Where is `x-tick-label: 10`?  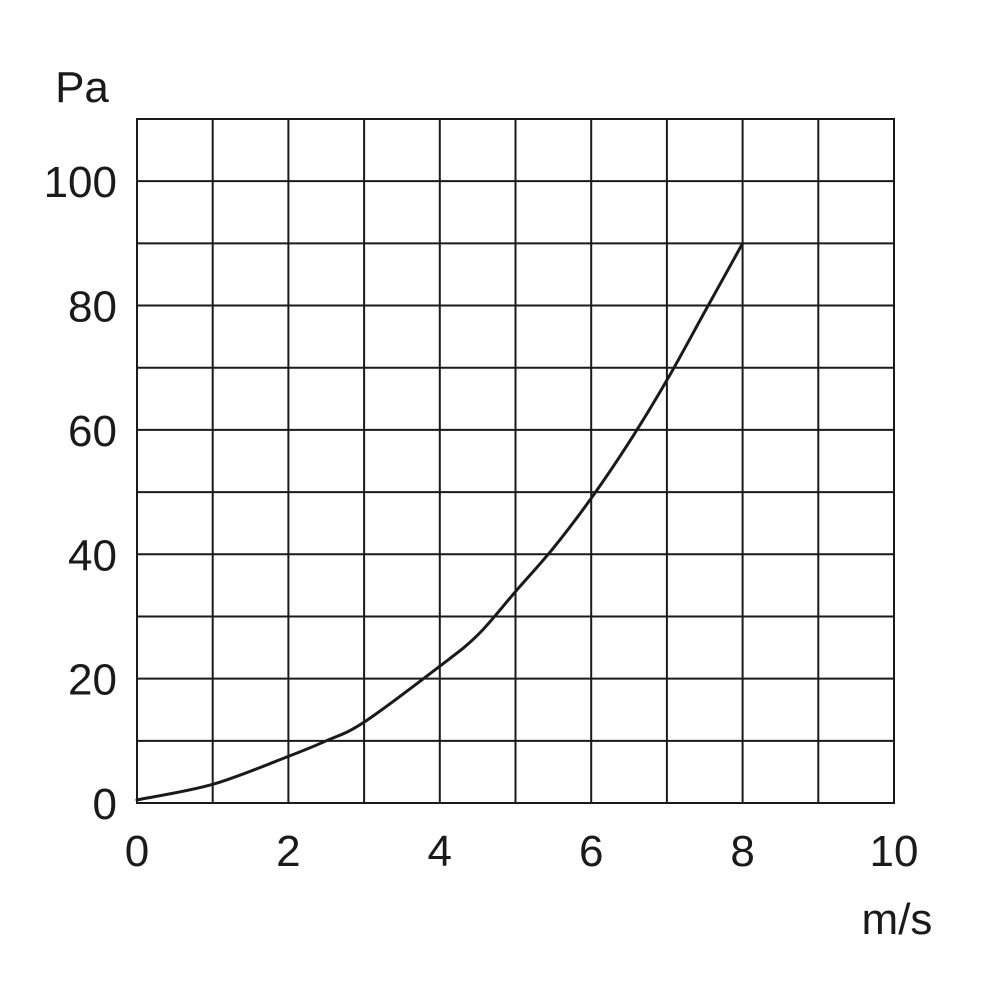 x-tick-label: 10 is located at coordinates (894, 851).